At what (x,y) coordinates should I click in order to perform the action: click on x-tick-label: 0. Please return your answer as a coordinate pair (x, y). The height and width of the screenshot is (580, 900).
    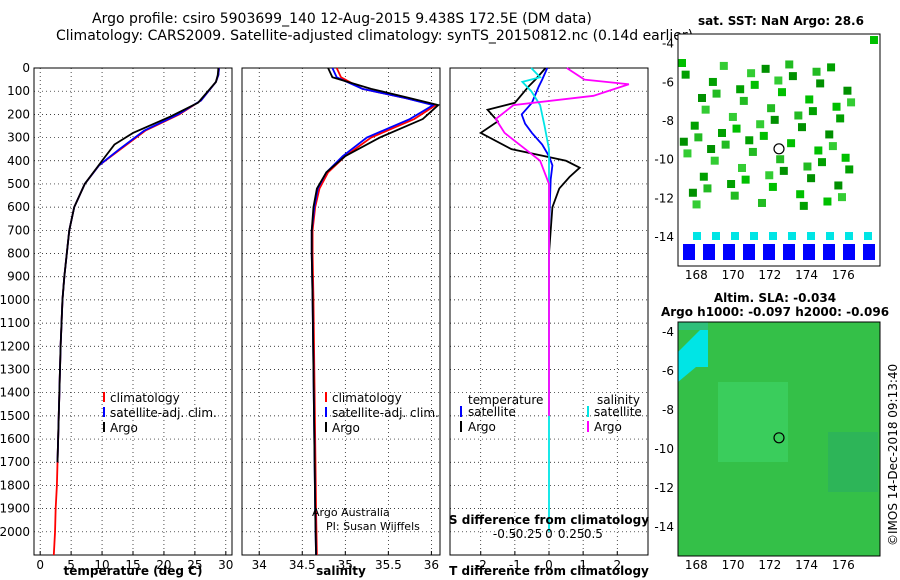
    Looking at the image, I should click on (549, 565).